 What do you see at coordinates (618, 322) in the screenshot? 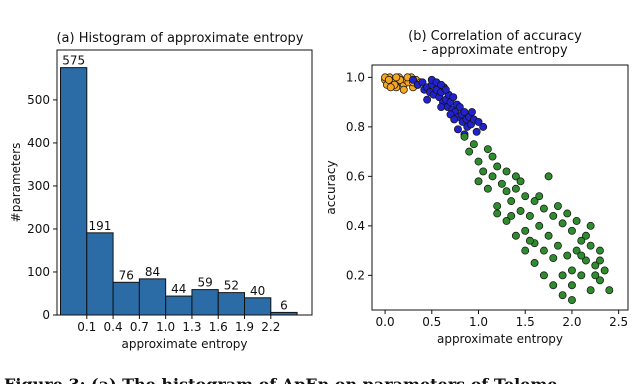
I see `x-tick-label: 2.5` at bounding box center [618, 322].